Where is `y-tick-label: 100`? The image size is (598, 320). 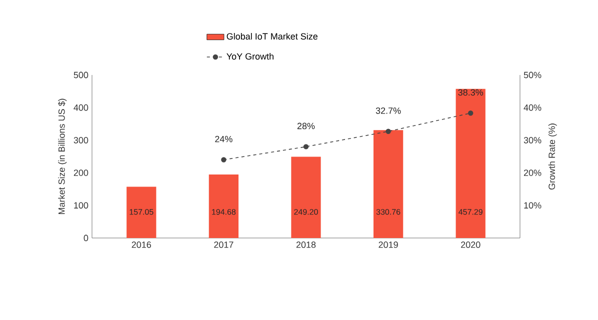
y-tick-label: 100 is located at coordinates (81, 205).